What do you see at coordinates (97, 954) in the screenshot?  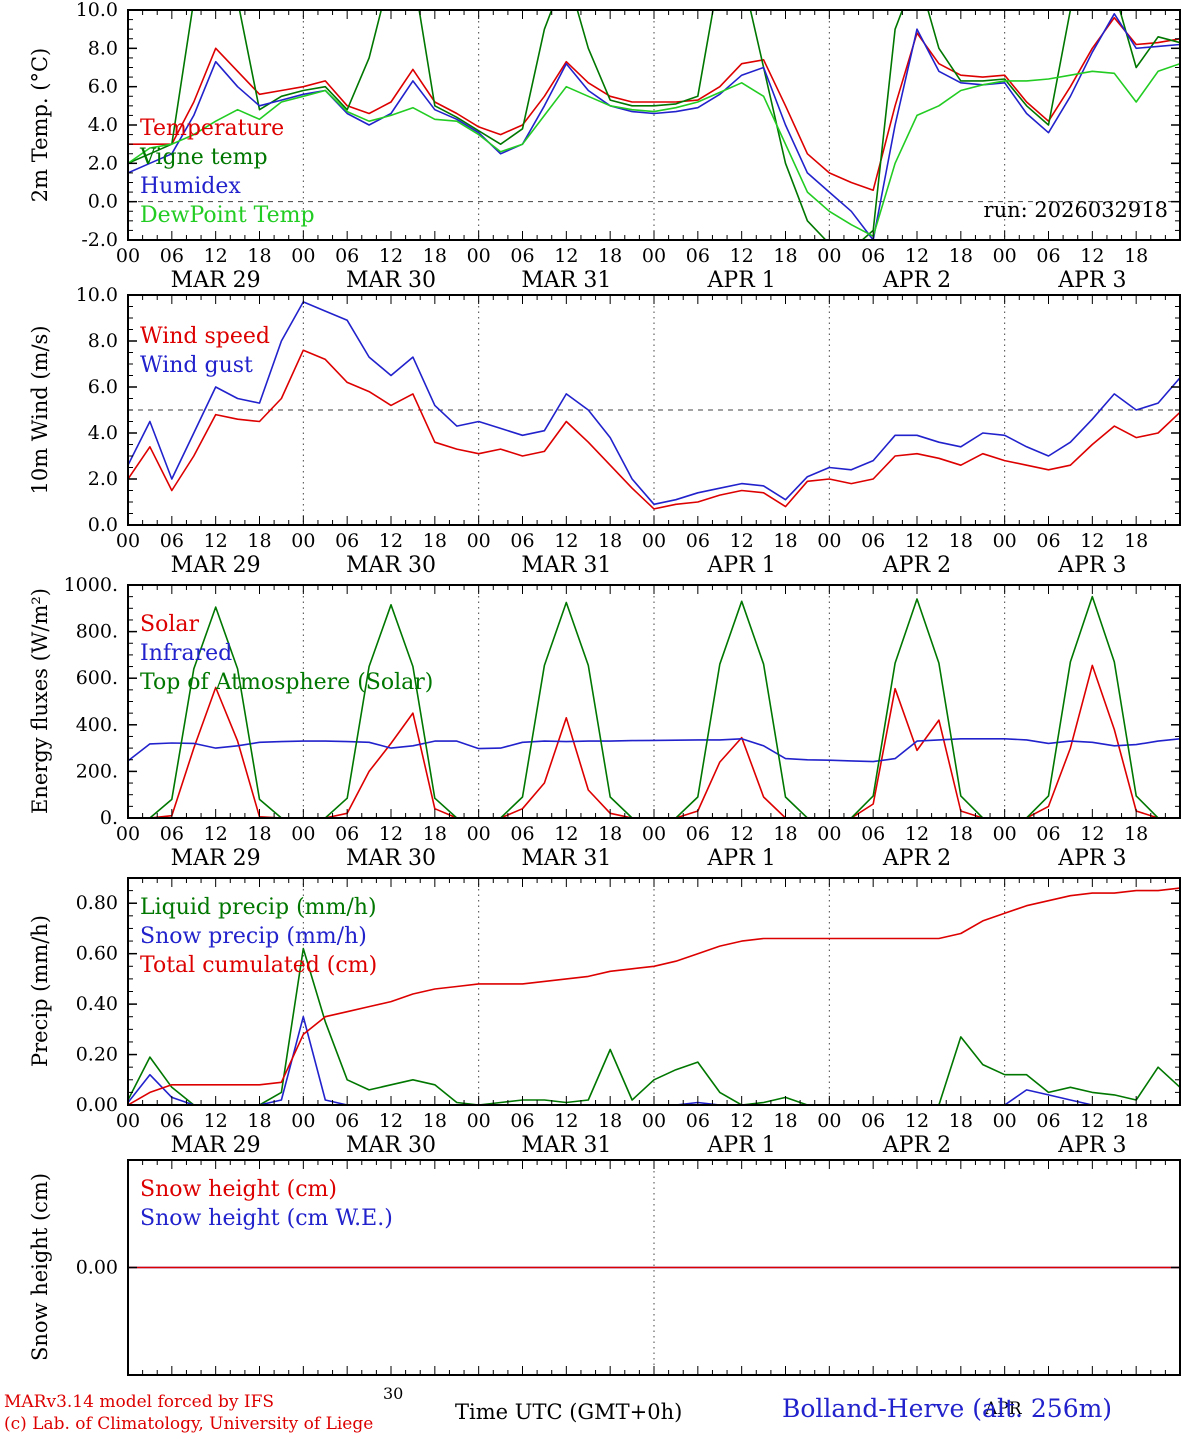 I see `svg-text: 0.60` at bounding box center [97, 954].